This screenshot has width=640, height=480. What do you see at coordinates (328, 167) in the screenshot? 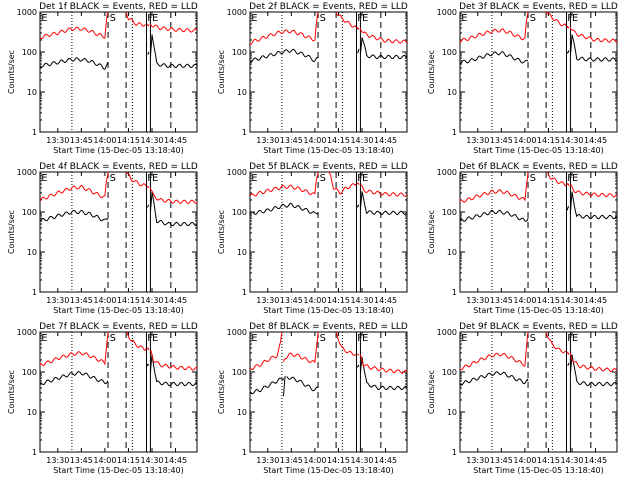
I see `panel-title: Det 5f BLACK = Events, RED = LLD` at bounding box center [328, 167].